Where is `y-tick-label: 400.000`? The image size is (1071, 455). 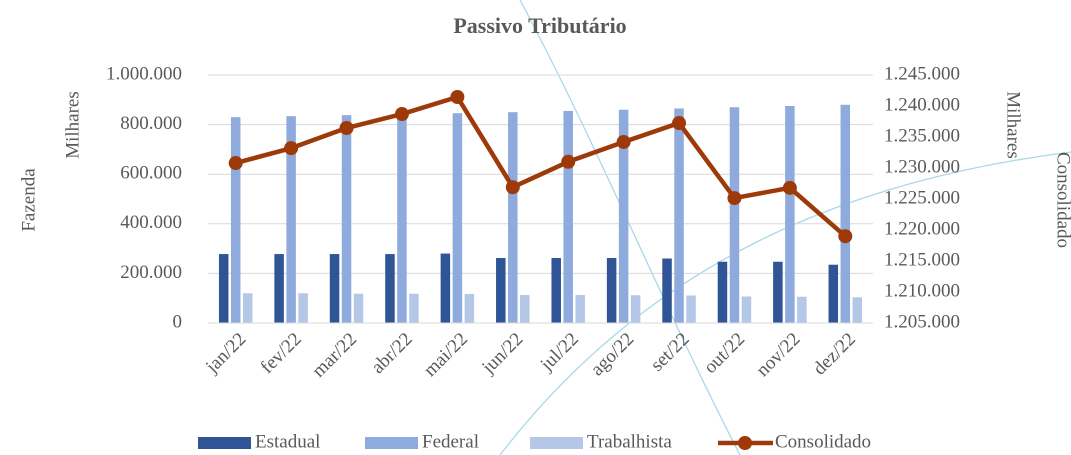
y-tick-label: 400.000 is located at coordinates (151, 222).